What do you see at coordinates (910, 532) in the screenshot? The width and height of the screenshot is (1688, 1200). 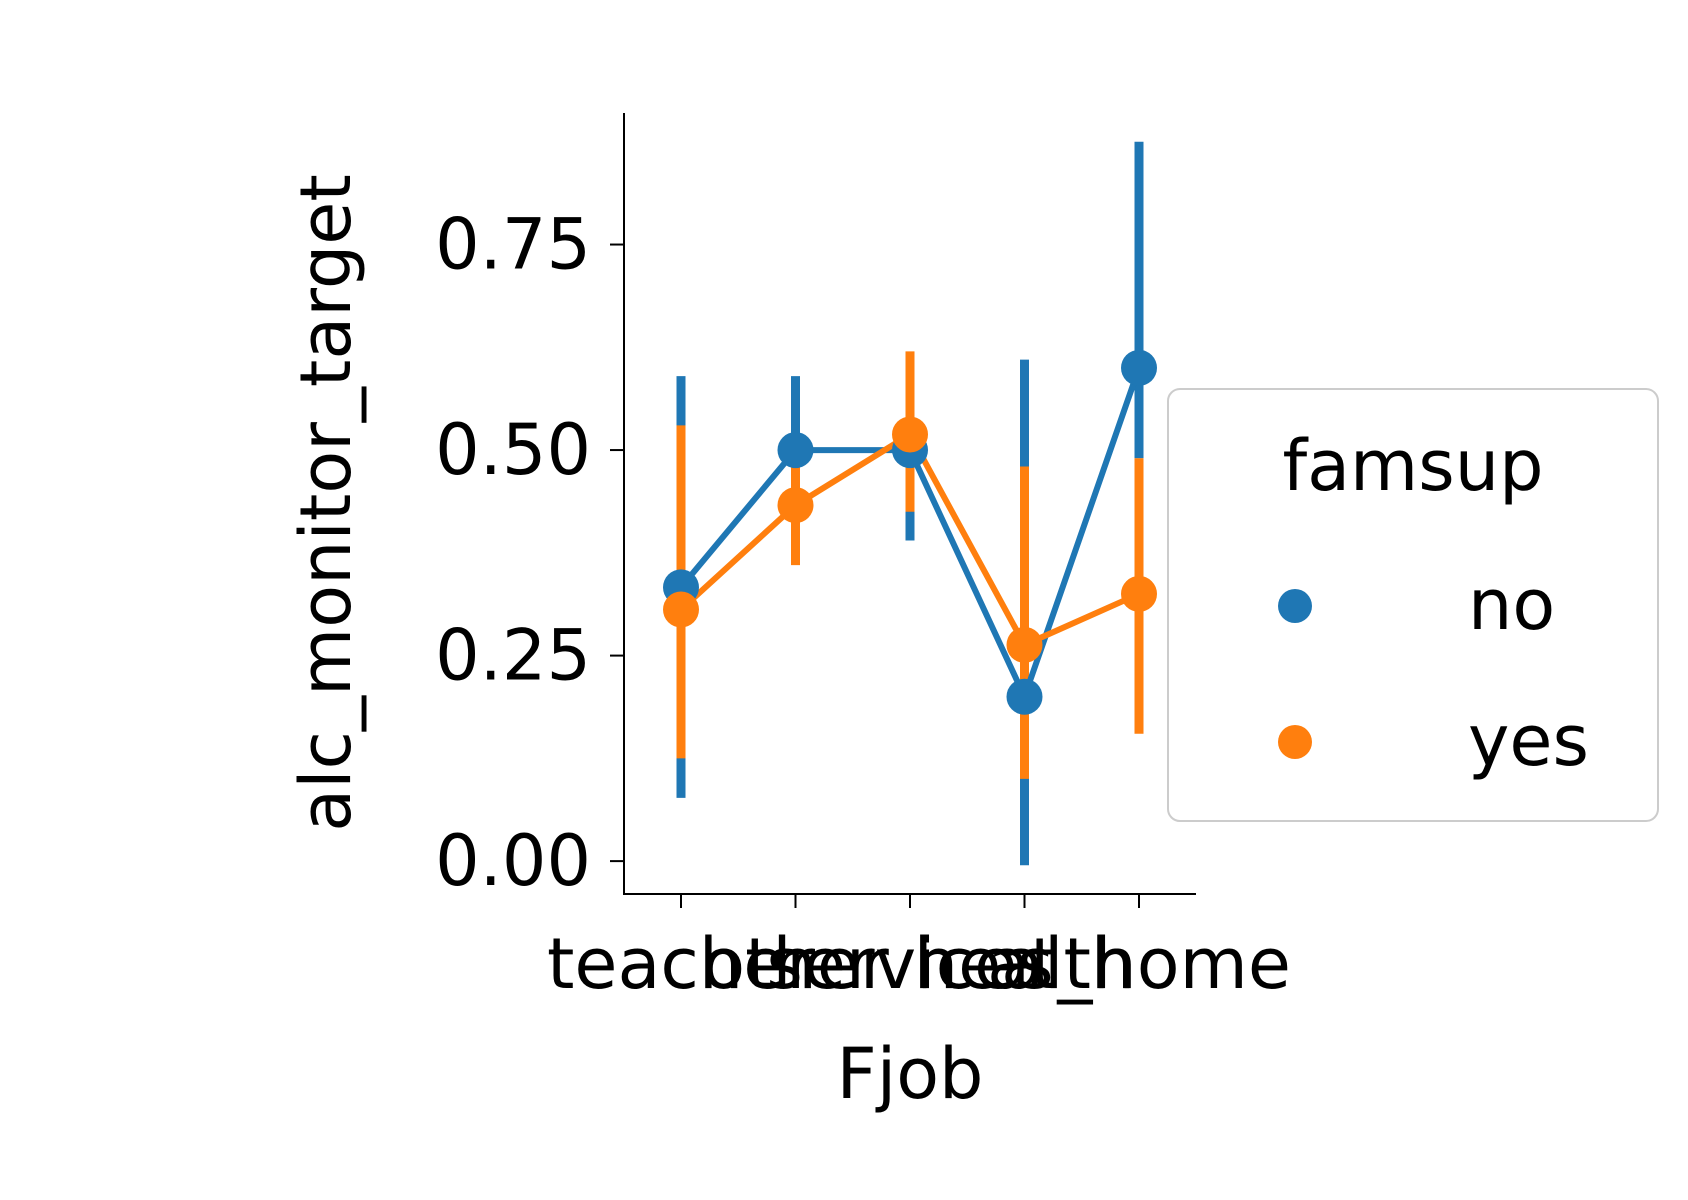 I see `series-points` at bounding box center [910, 532].